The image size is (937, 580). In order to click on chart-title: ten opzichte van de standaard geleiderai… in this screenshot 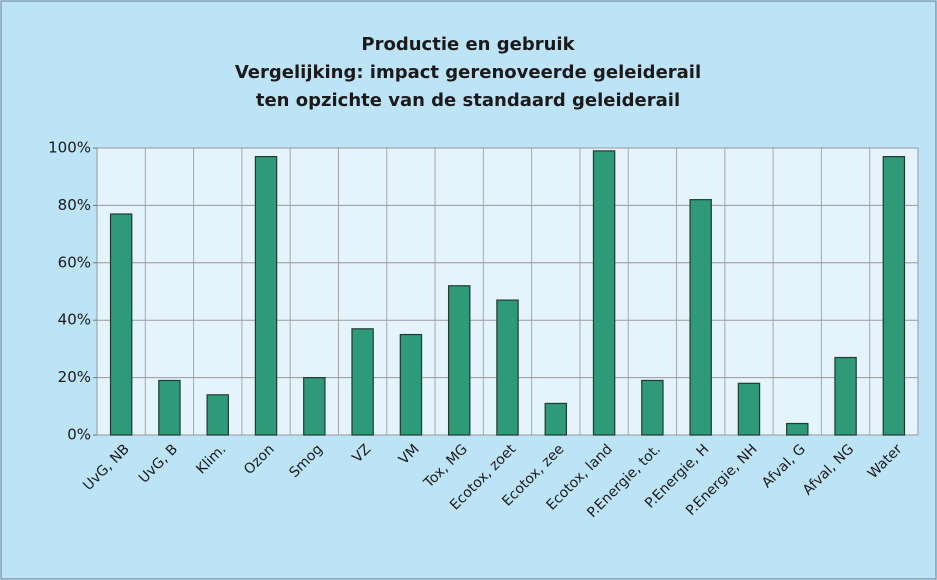, I will do `click(468, 100)`.